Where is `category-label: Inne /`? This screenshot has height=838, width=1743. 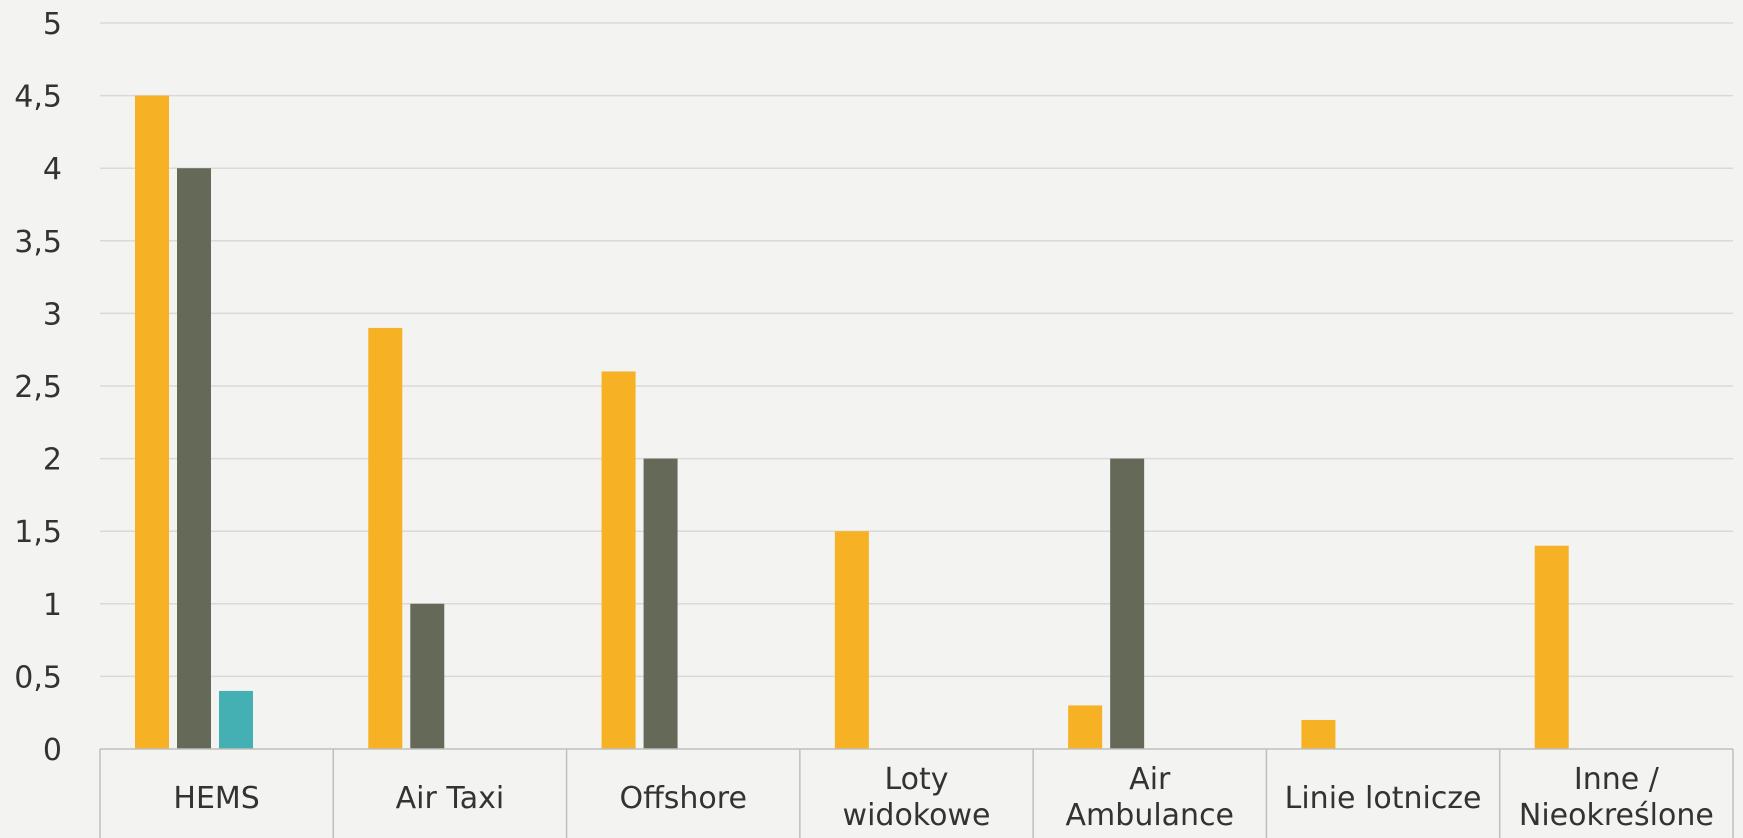
category-label: Inne / is located at coordinates (1617, 779).